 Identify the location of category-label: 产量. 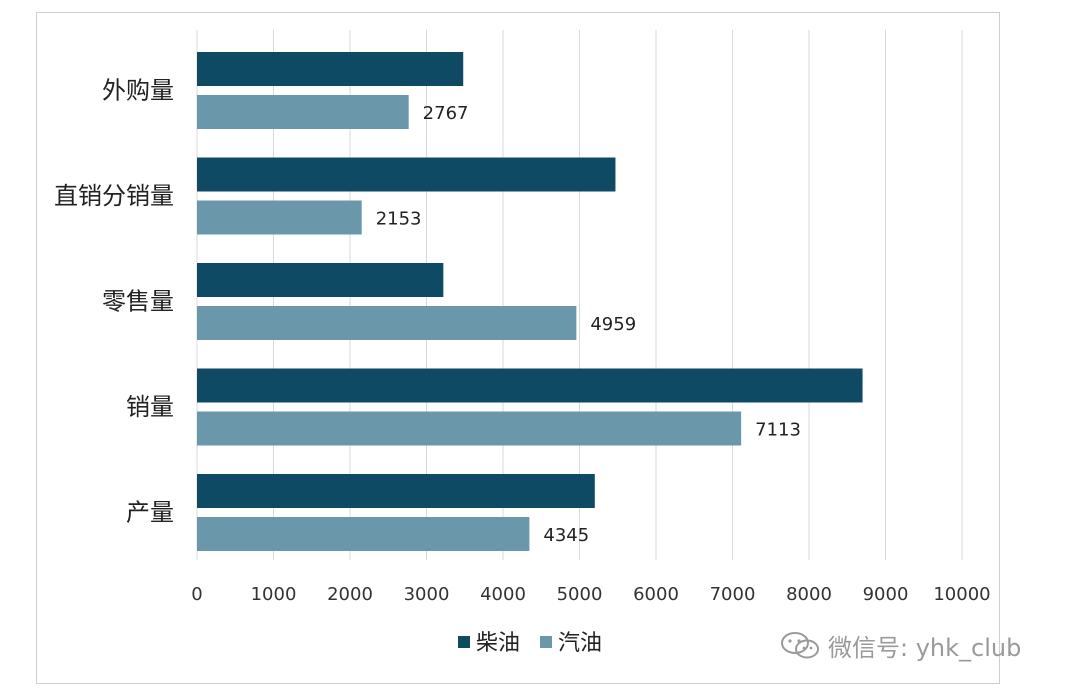
(150, 513).